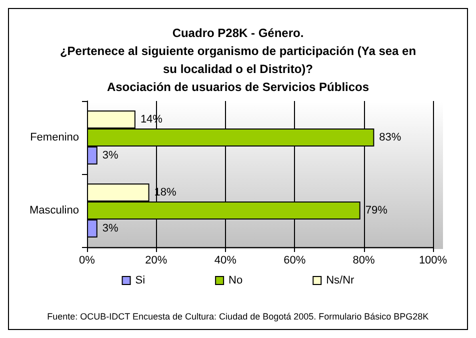 The width and height of the screenshot is (476, 338). Describe the element at coordinates (295, 260) in the screenshot. I see `x-tick-label: 60%` at that location.